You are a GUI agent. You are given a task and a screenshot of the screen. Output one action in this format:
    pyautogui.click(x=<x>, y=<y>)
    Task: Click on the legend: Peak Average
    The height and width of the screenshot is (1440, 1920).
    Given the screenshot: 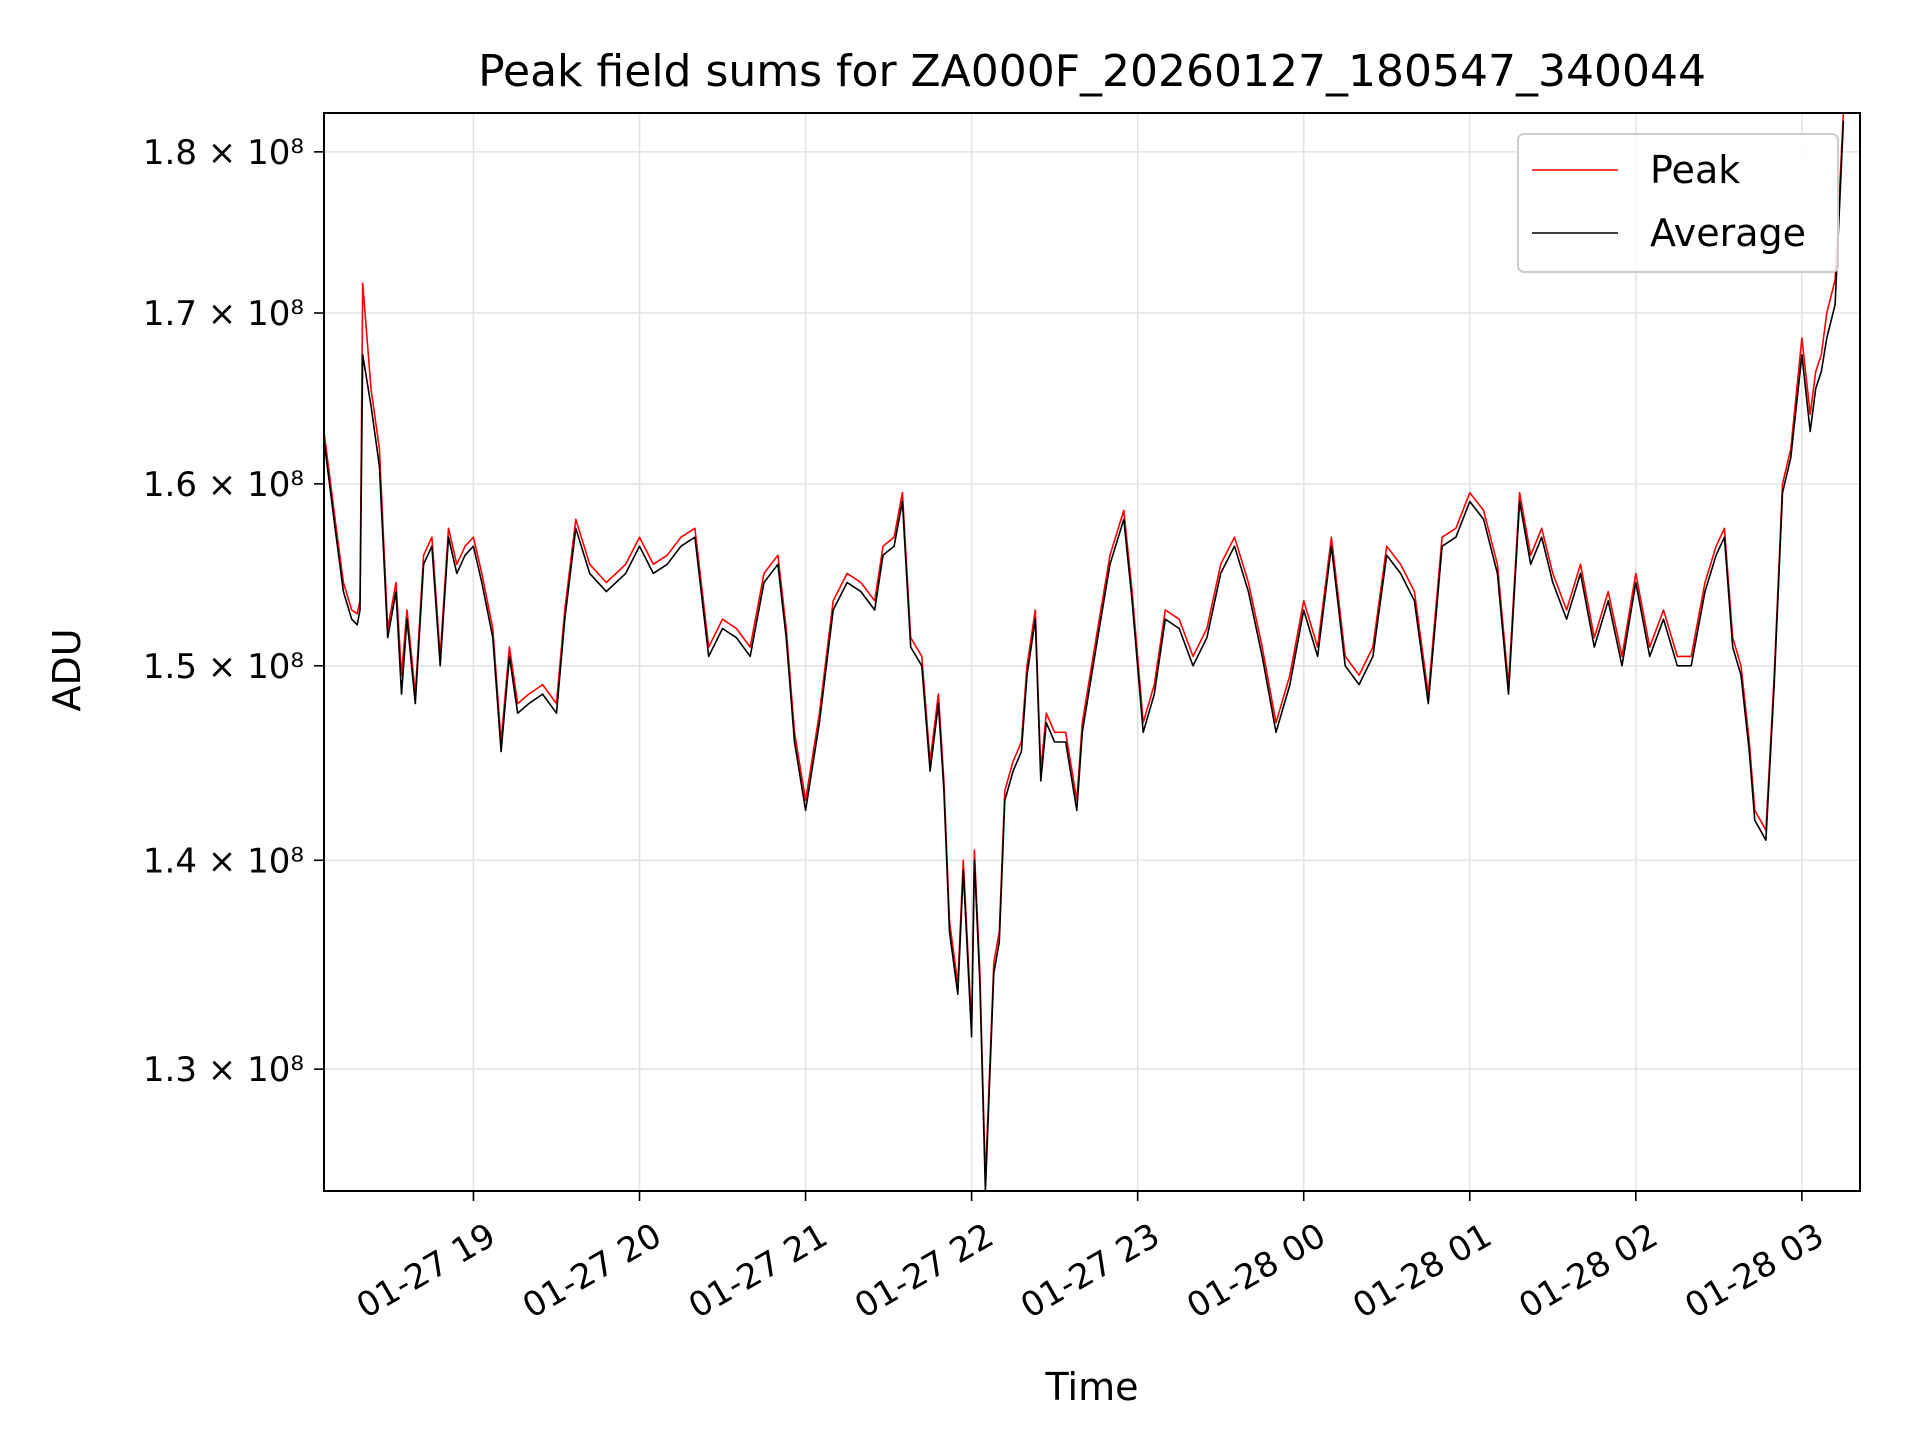 What is the action you would take?
    pyautogui.click(x=1678, y=203)
    